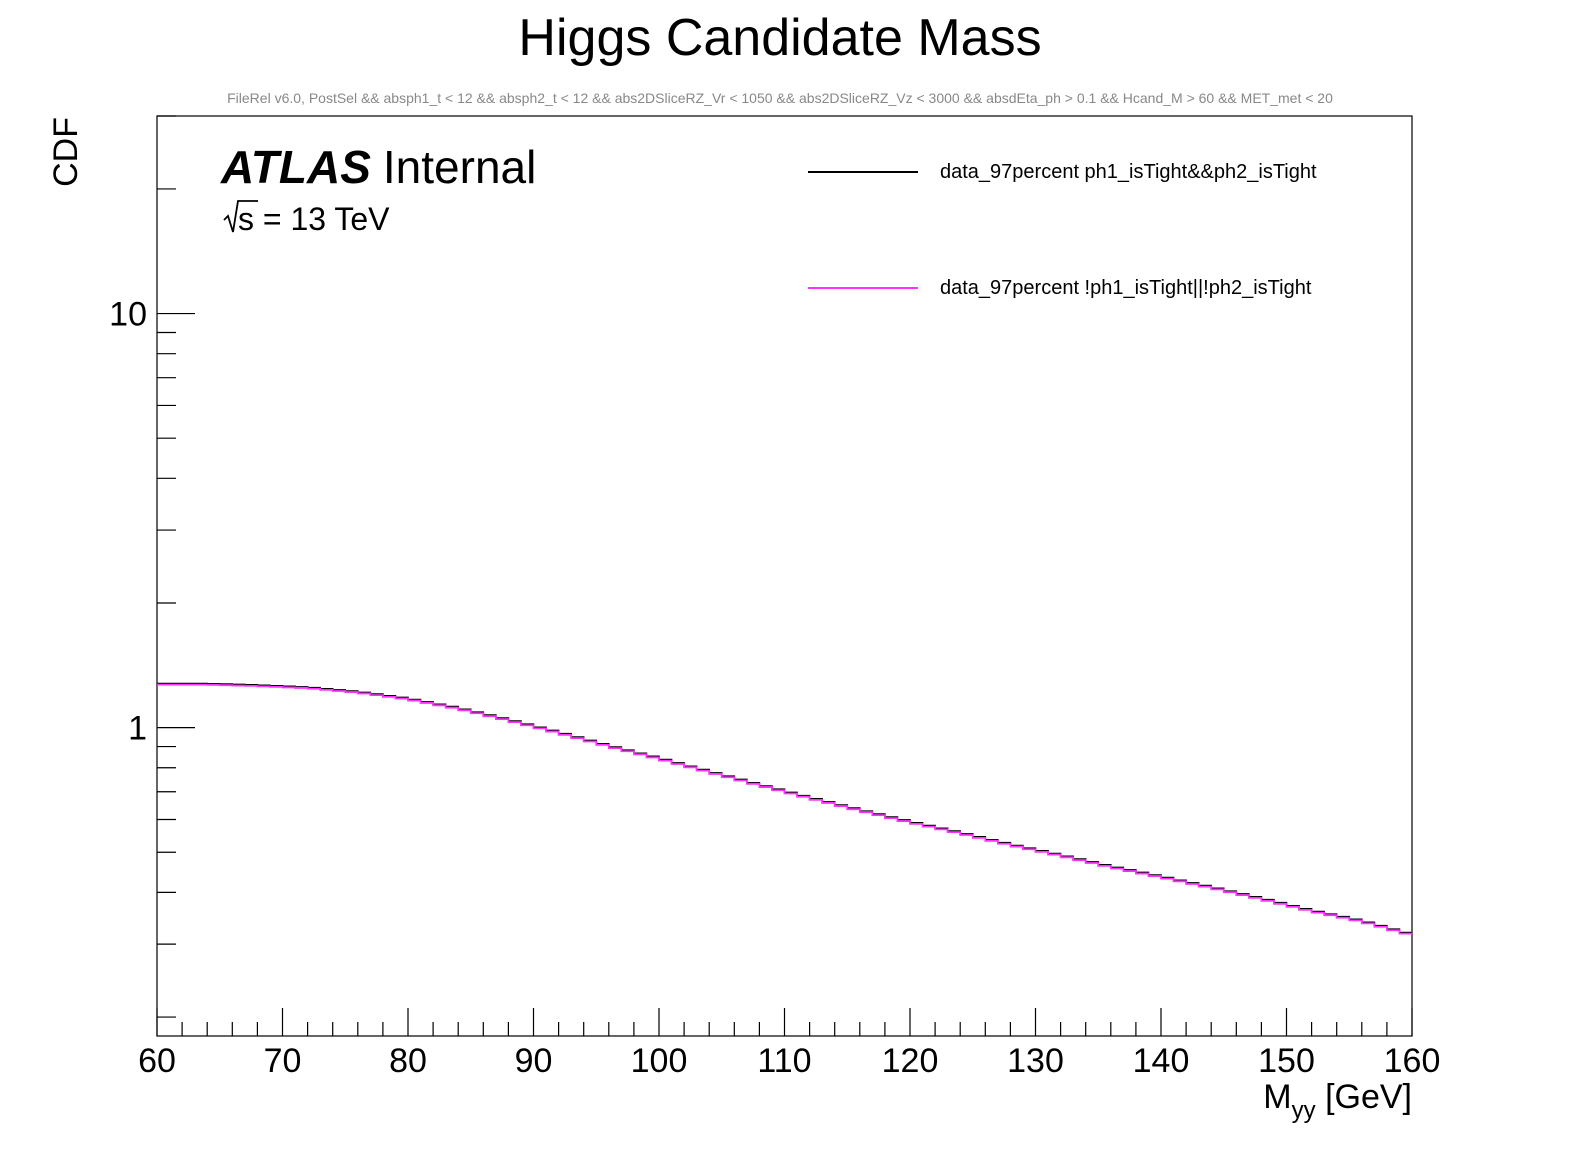 This screenshot has height=1172, width=1596. What do you see at coordinates (1286, 1061) in the screenshot?
I see `x-tick-label: 150` at bounding box center [1286, 1061].